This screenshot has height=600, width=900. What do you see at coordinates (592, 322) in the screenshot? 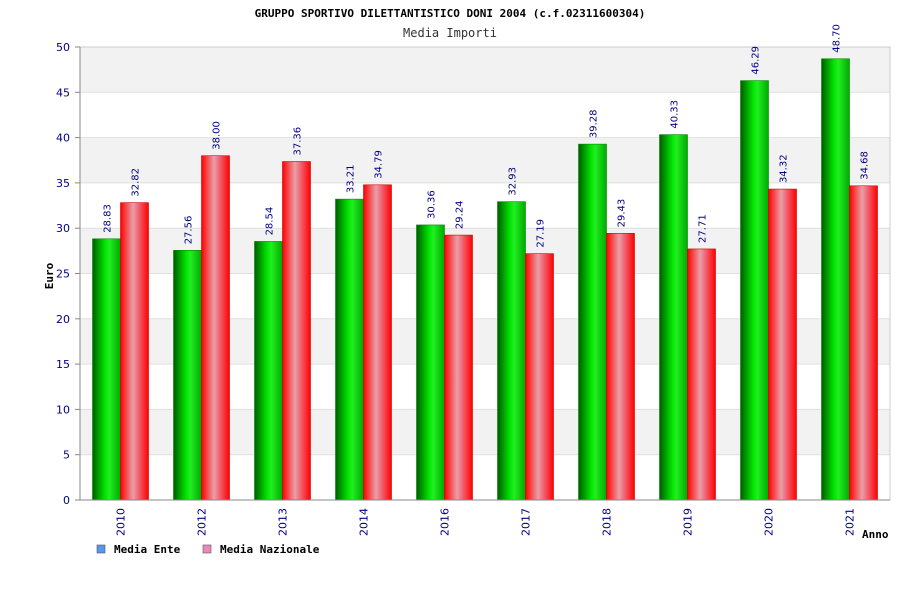
I see `bar-media-ente-2018` at bounding box center [592, 322].